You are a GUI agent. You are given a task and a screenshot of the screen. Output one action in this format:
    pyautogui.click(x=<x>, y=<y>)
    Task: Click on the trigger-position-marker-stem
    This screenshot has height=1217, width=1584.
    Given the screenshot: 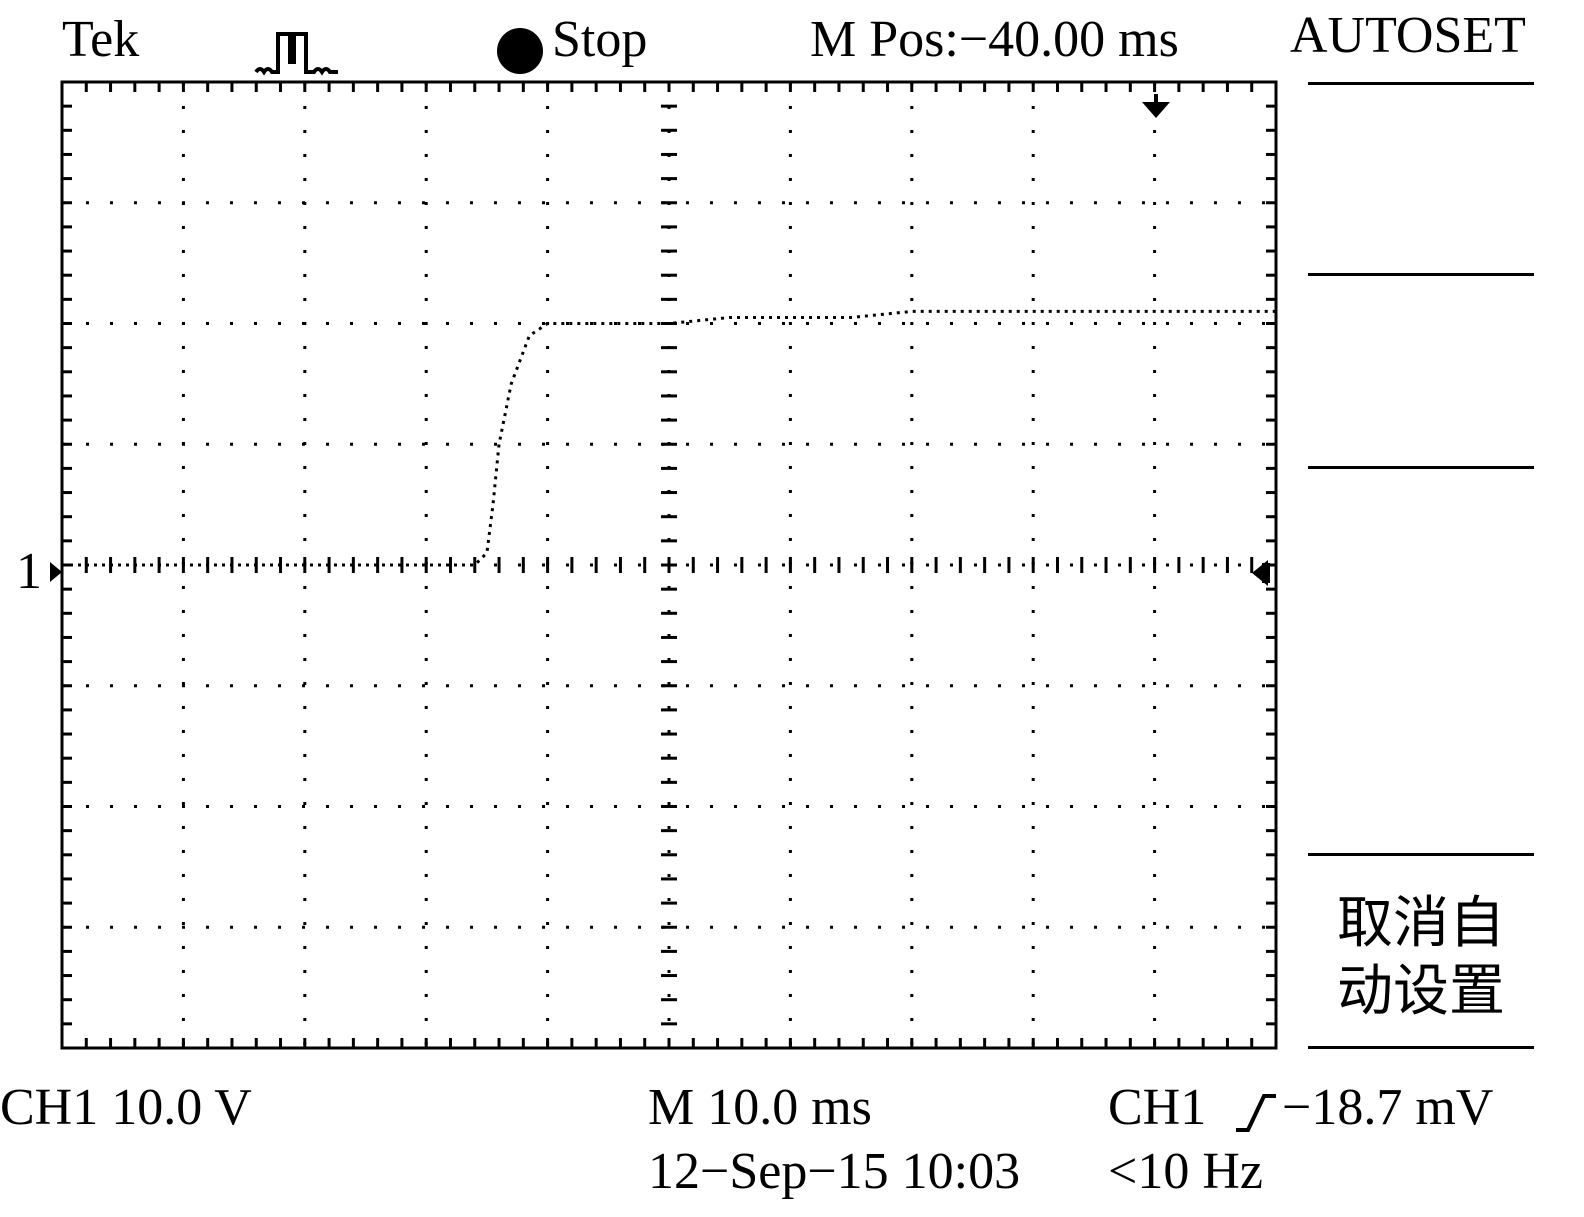 What is the action you would take?
    pyautogui.click(x=1156, y=99)
    